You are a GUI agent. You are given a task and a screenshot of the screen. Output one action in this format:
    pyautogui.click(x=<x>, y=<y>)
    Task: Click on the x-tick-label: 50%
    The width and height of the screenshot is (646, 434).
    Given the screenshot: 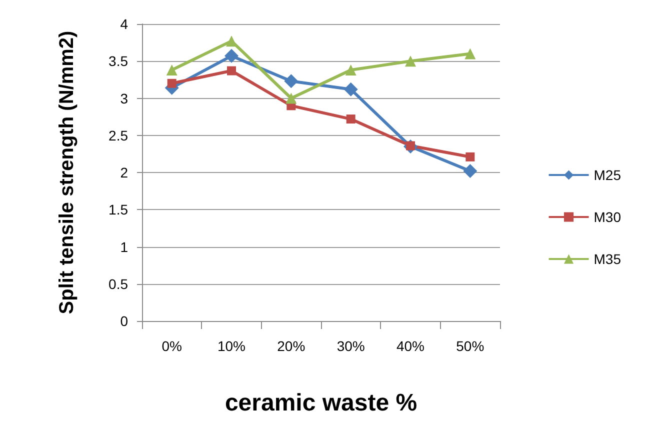 What is the action you would take?
    pyautogui.click(x=470, y=346)
    